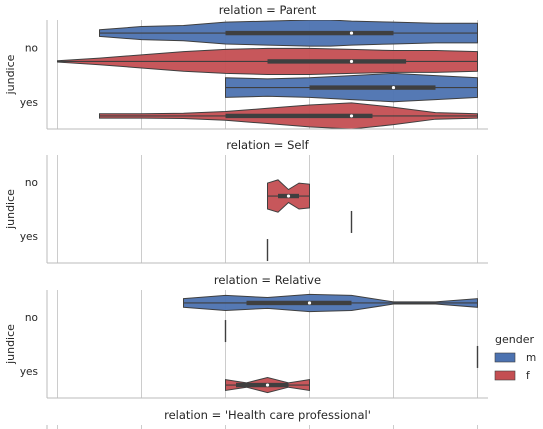 Image resolution: width=543 pixels, height=429 pixels. Describe the element at coordinates (267, 415) in the screenshot. I see `facet-title: relation = 'Health care professional'` at that location.